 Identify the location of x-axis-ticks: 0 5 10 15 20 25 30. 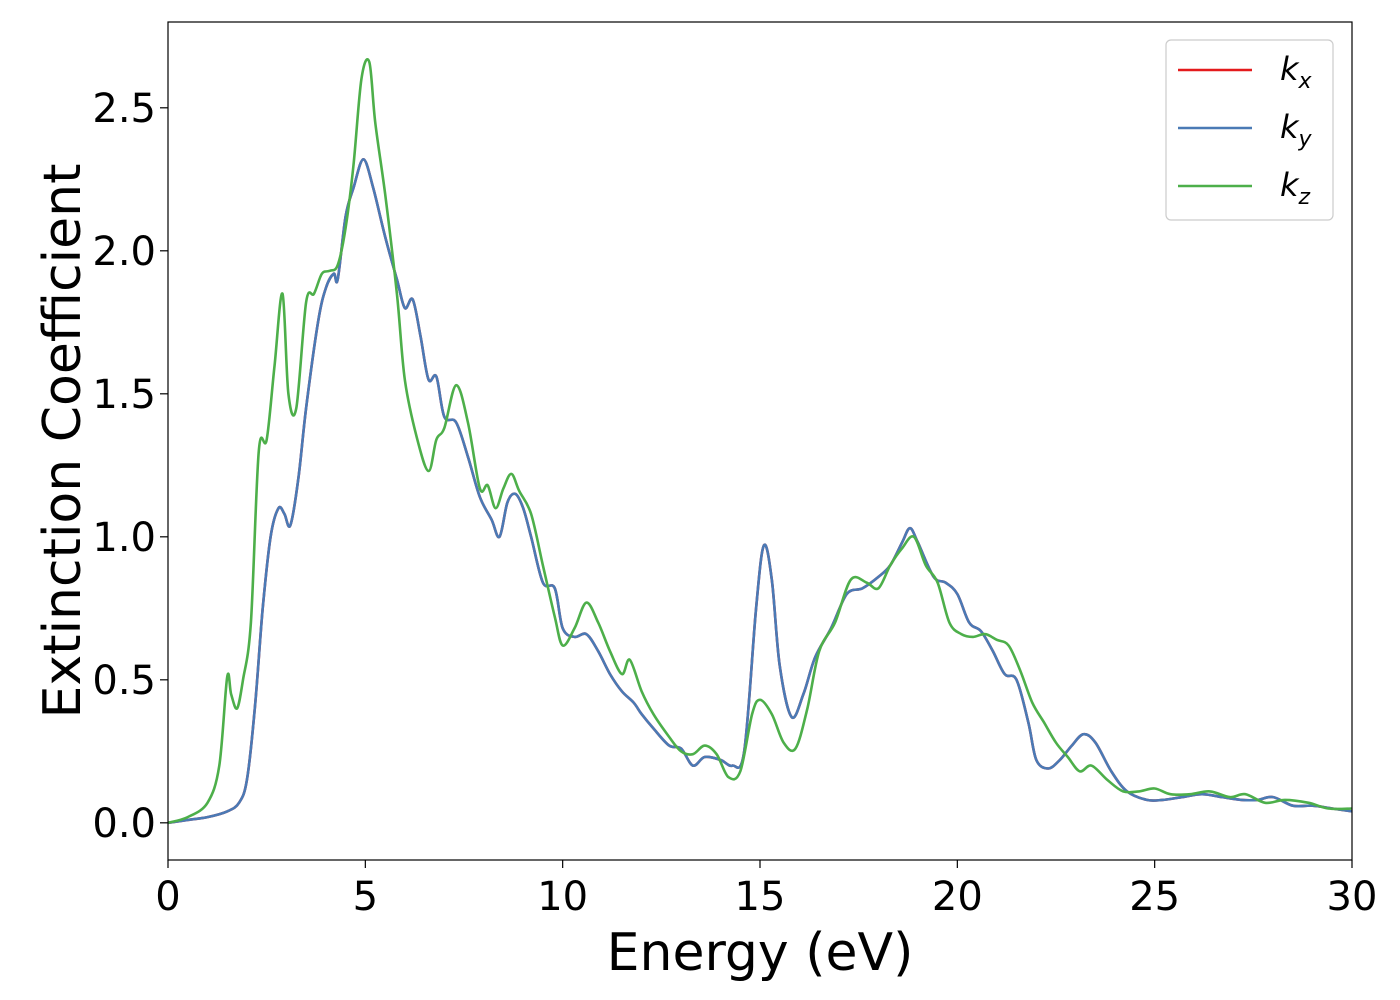
(766, 890).